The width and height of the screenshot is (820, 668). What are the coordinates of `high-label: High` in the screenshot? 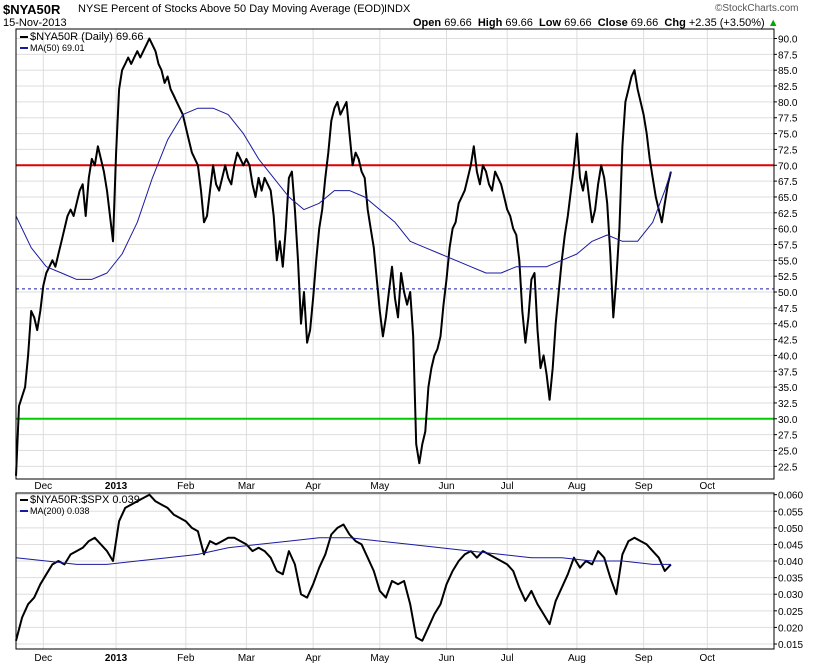 It's located at (490, 23).